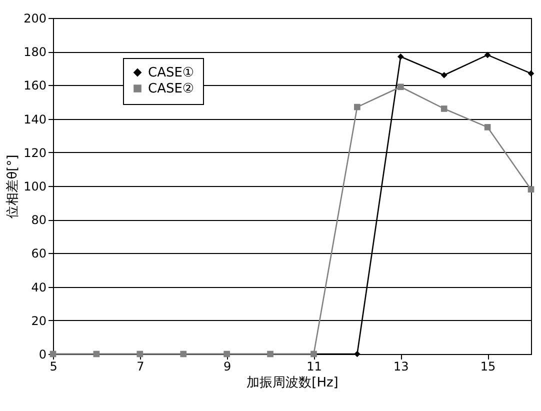 This screenshot has width=541, height=411. I want to click on x-tick-label: 7, so click(140, 367).